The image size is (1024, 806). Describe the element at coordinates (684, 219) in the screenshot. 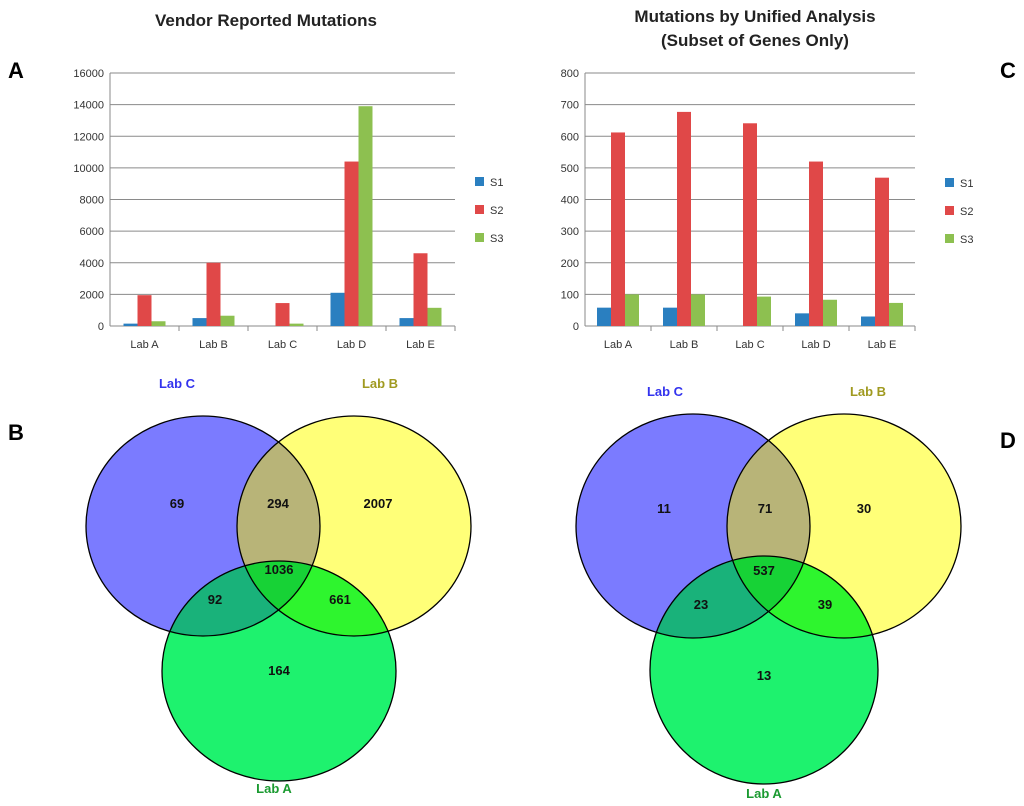

I see `chart-c-bar-s2-lab-b` at that location.